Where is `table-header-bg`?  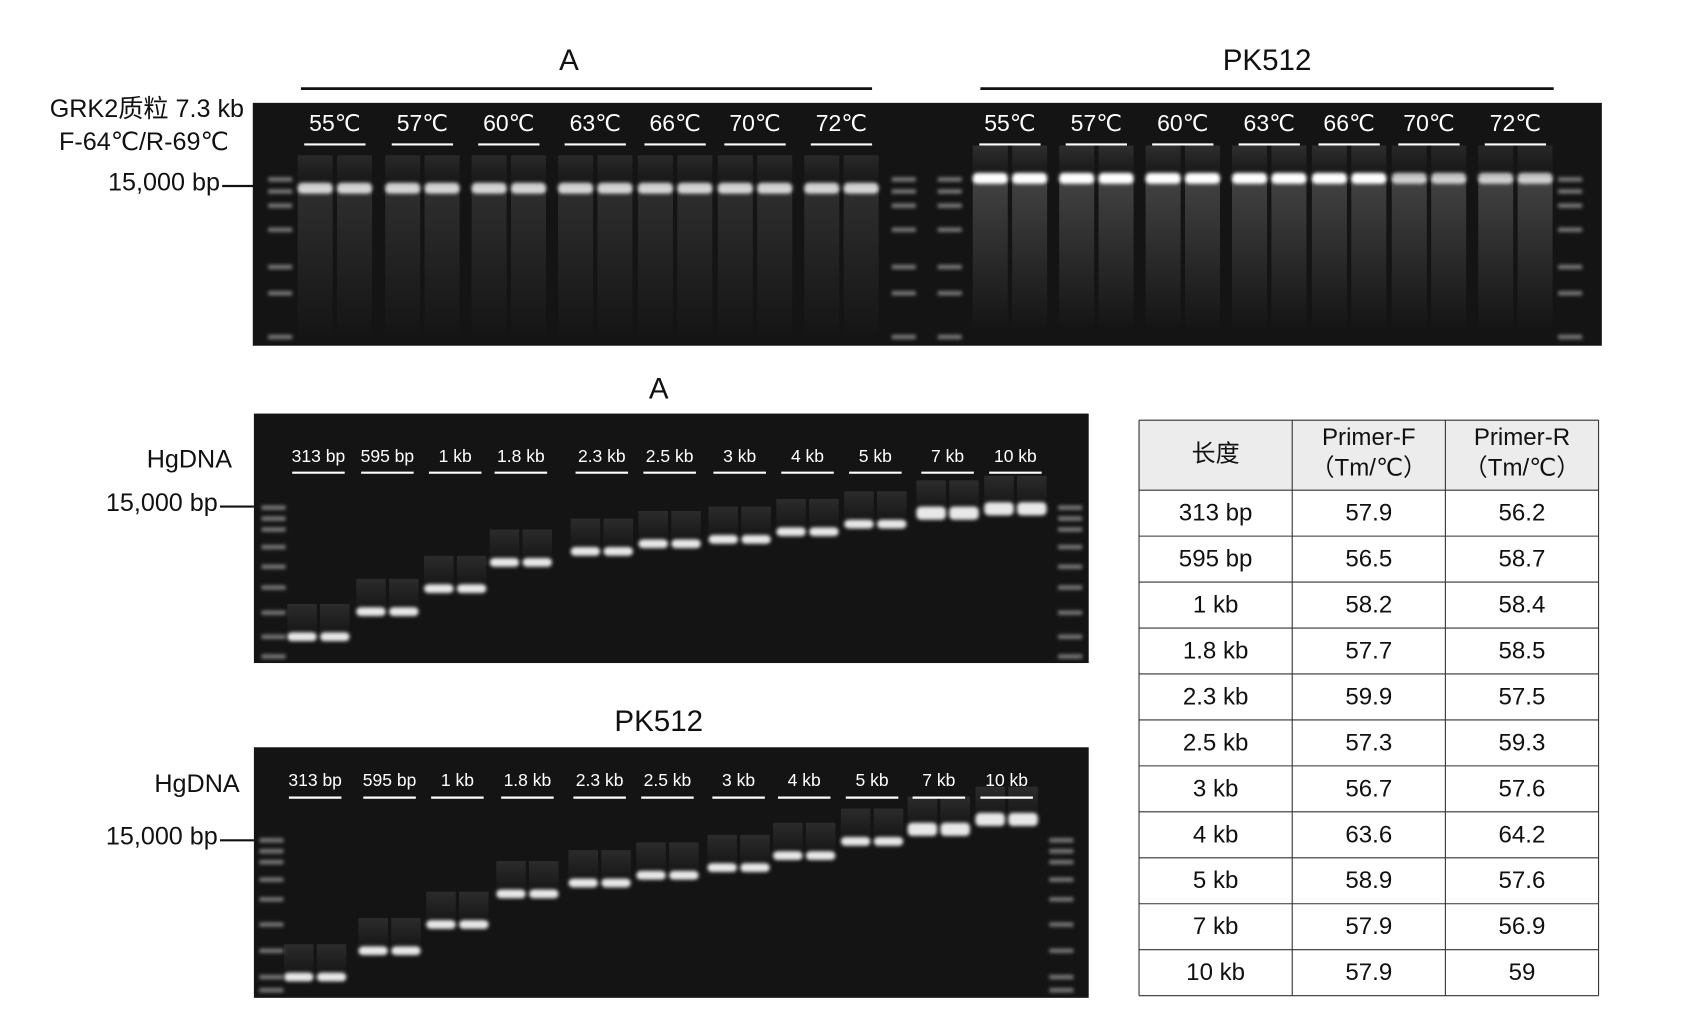 table-header-bg is located at coordinates (1369, 455).